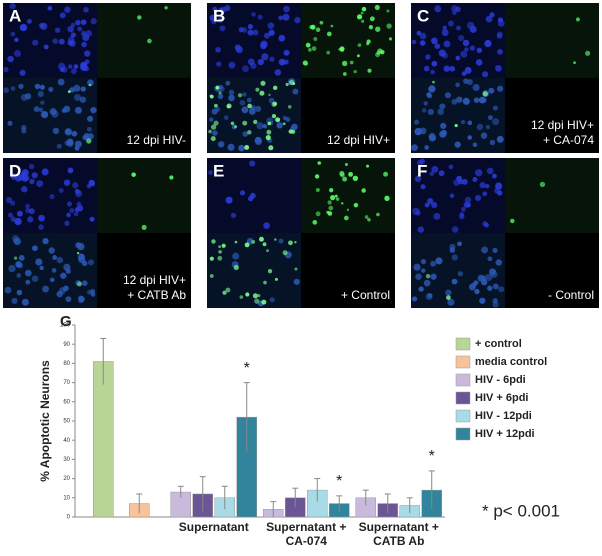  Describe the element at coordinates (66, 364) in the screenshot. I see `y-tick-label: 80` at that location.